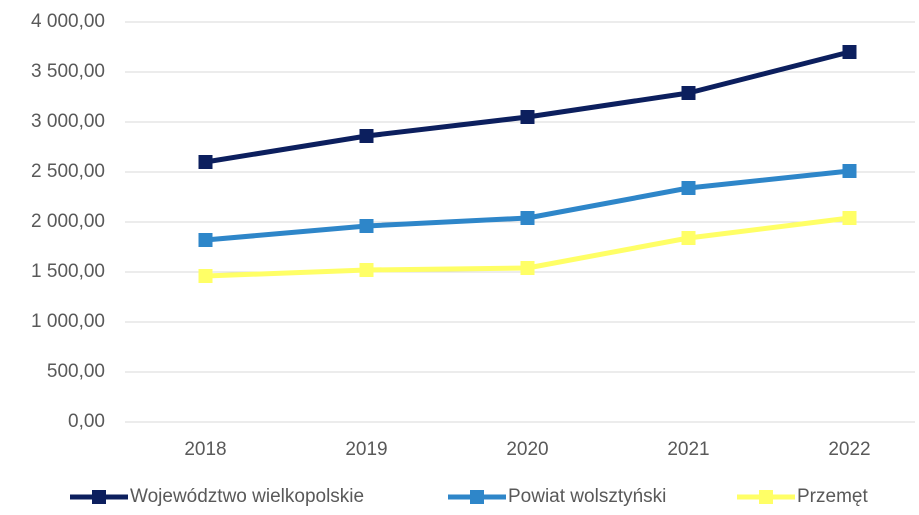  Describe the element at coordinates (68, 321) in the screenshot. I see `y-tick-label: 1 000,00` at that location.